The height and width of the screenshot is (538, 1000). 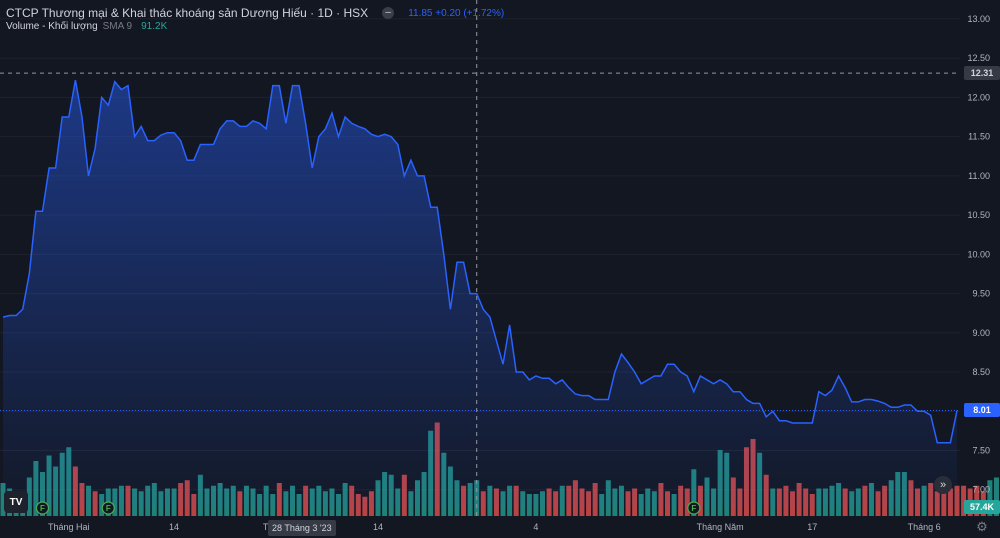 I want to click on y-tick-label: 7.00, so click(x=981, y=490).